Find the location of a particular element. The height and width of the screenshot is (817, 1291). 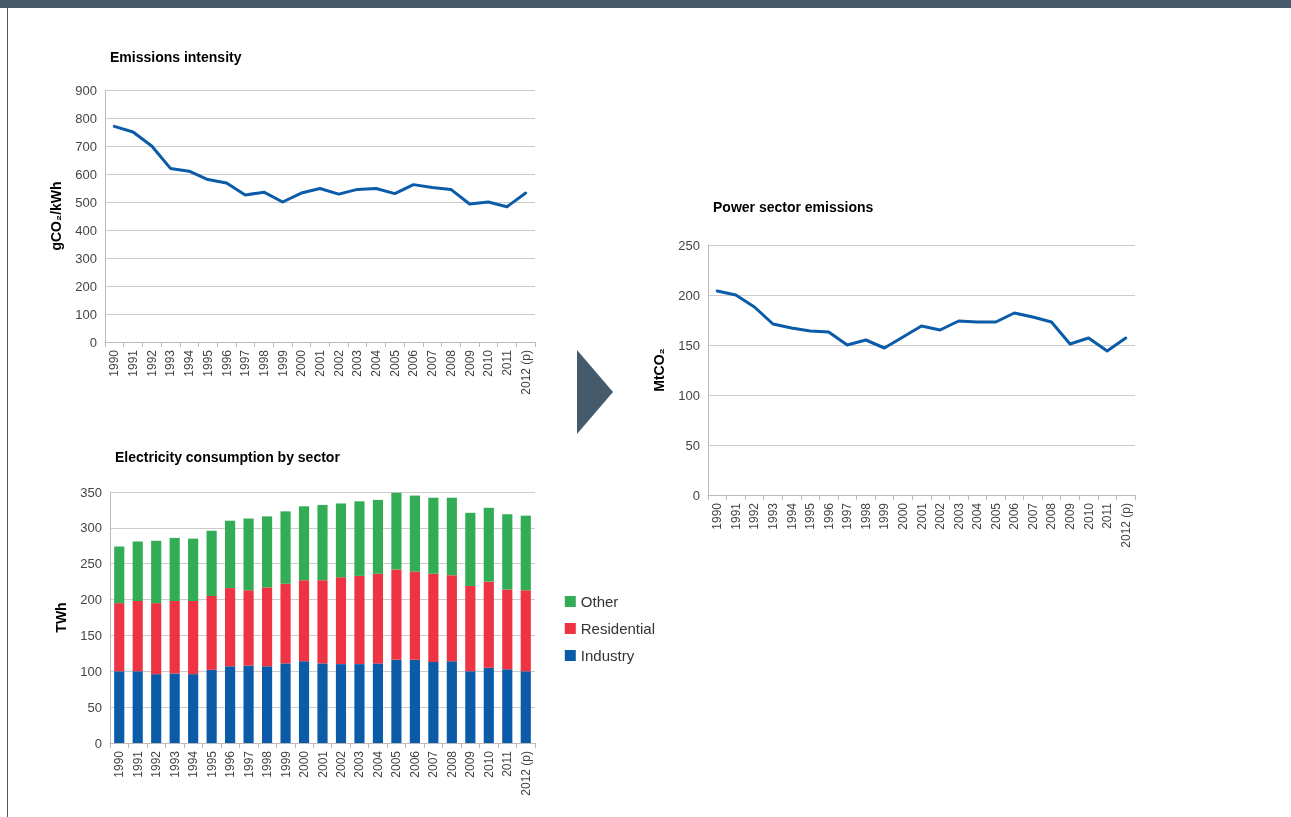

x-tick-label: 2000 is located at coordinates (301, 363).